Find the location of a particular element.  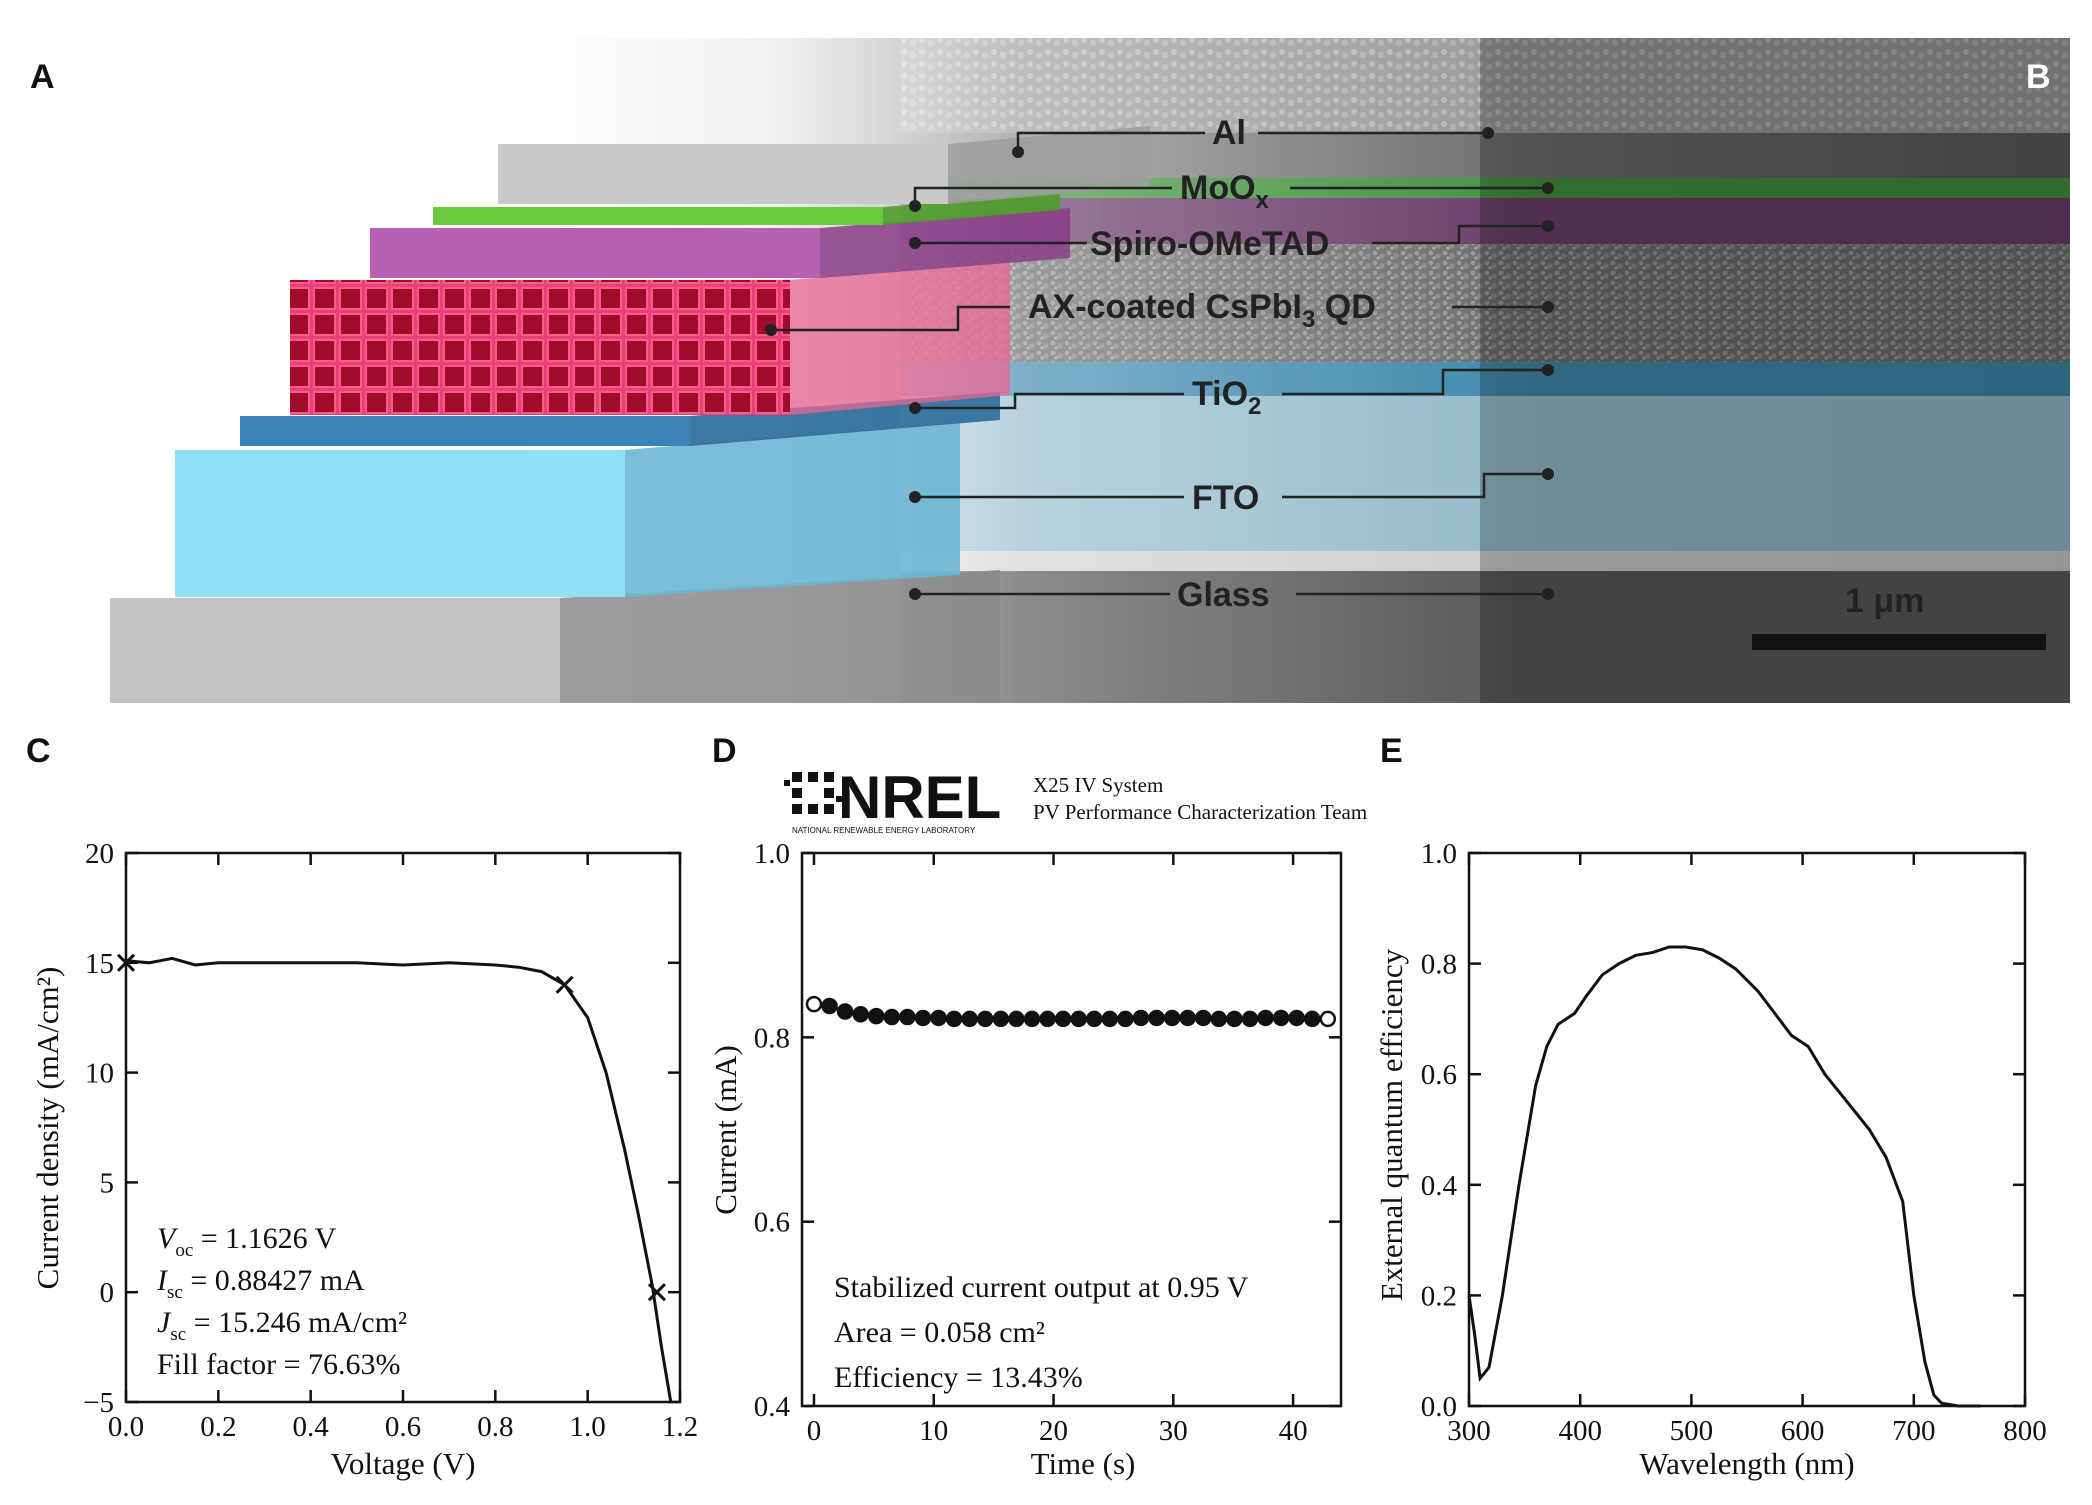

al-front is located at coordinates (723, 174).